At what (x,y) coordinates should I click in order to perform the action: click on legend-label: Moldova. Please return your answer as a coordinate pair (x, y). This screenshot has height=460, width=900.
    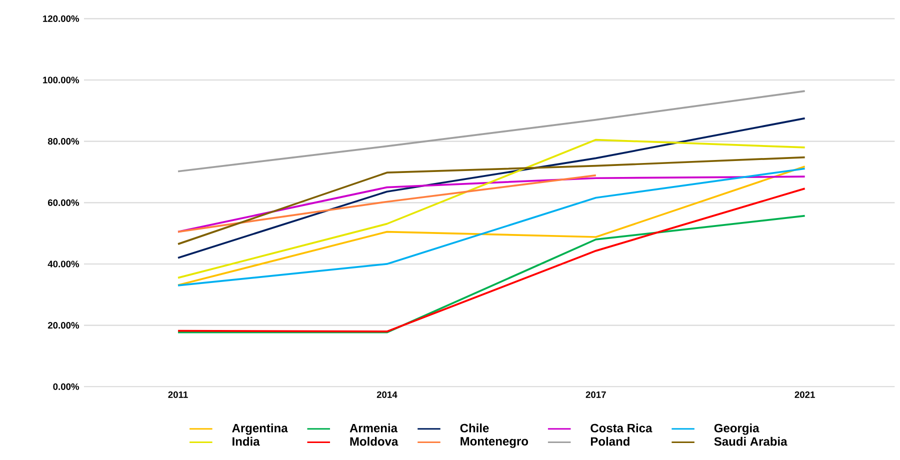
    Looking at the image, I should click on (374, 441).